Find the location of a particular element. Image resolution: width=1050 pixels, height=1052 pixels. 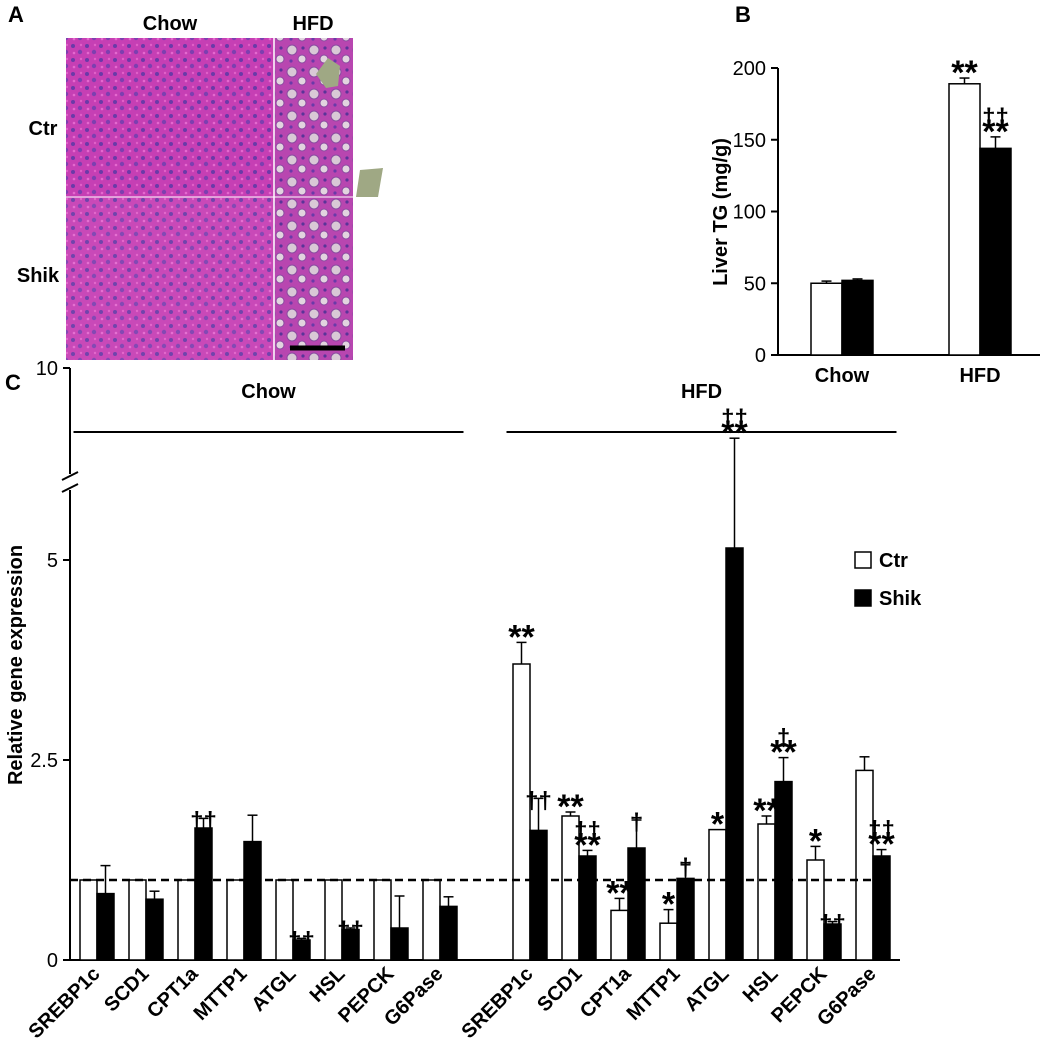

panel-a: A Chow HFD Ctr Shik is located at coordinates (195, 181).